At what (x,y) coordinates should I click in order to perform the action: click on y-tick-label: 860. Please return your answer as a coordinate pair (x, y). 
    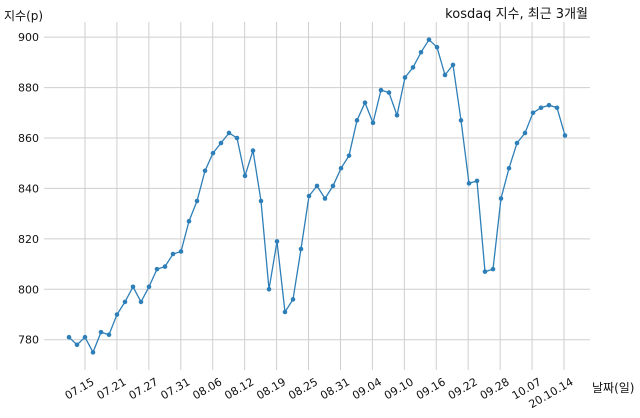
    Looking at the image, I should click on (28, 138).